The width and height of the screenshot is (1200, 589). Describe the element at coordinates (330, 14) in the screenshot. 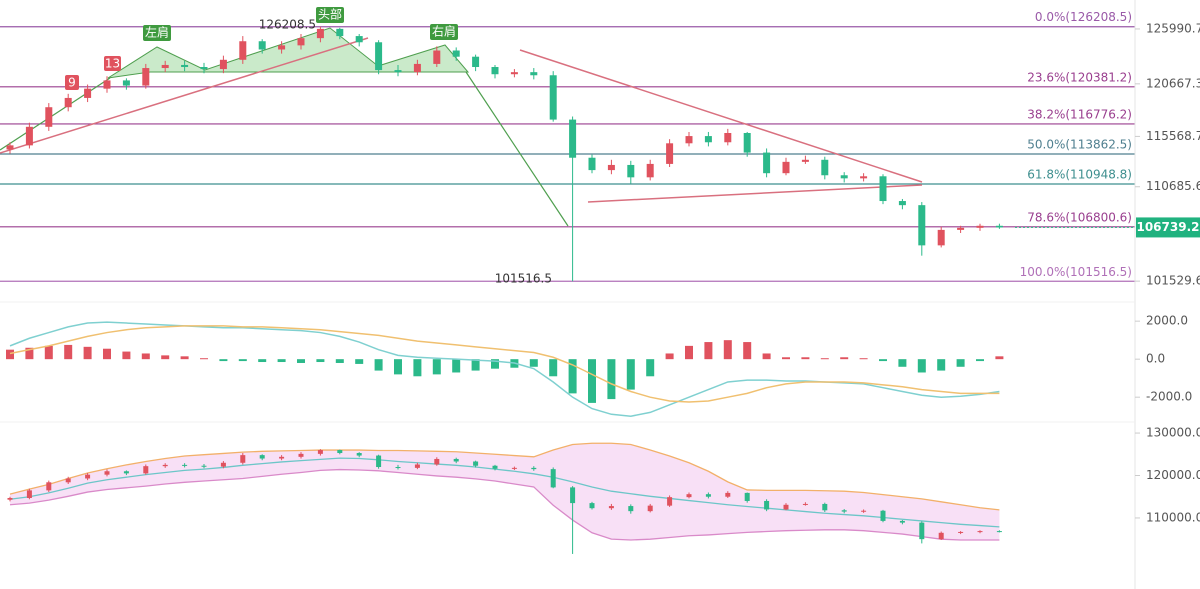

I see `head-tag: 头部` at that location.